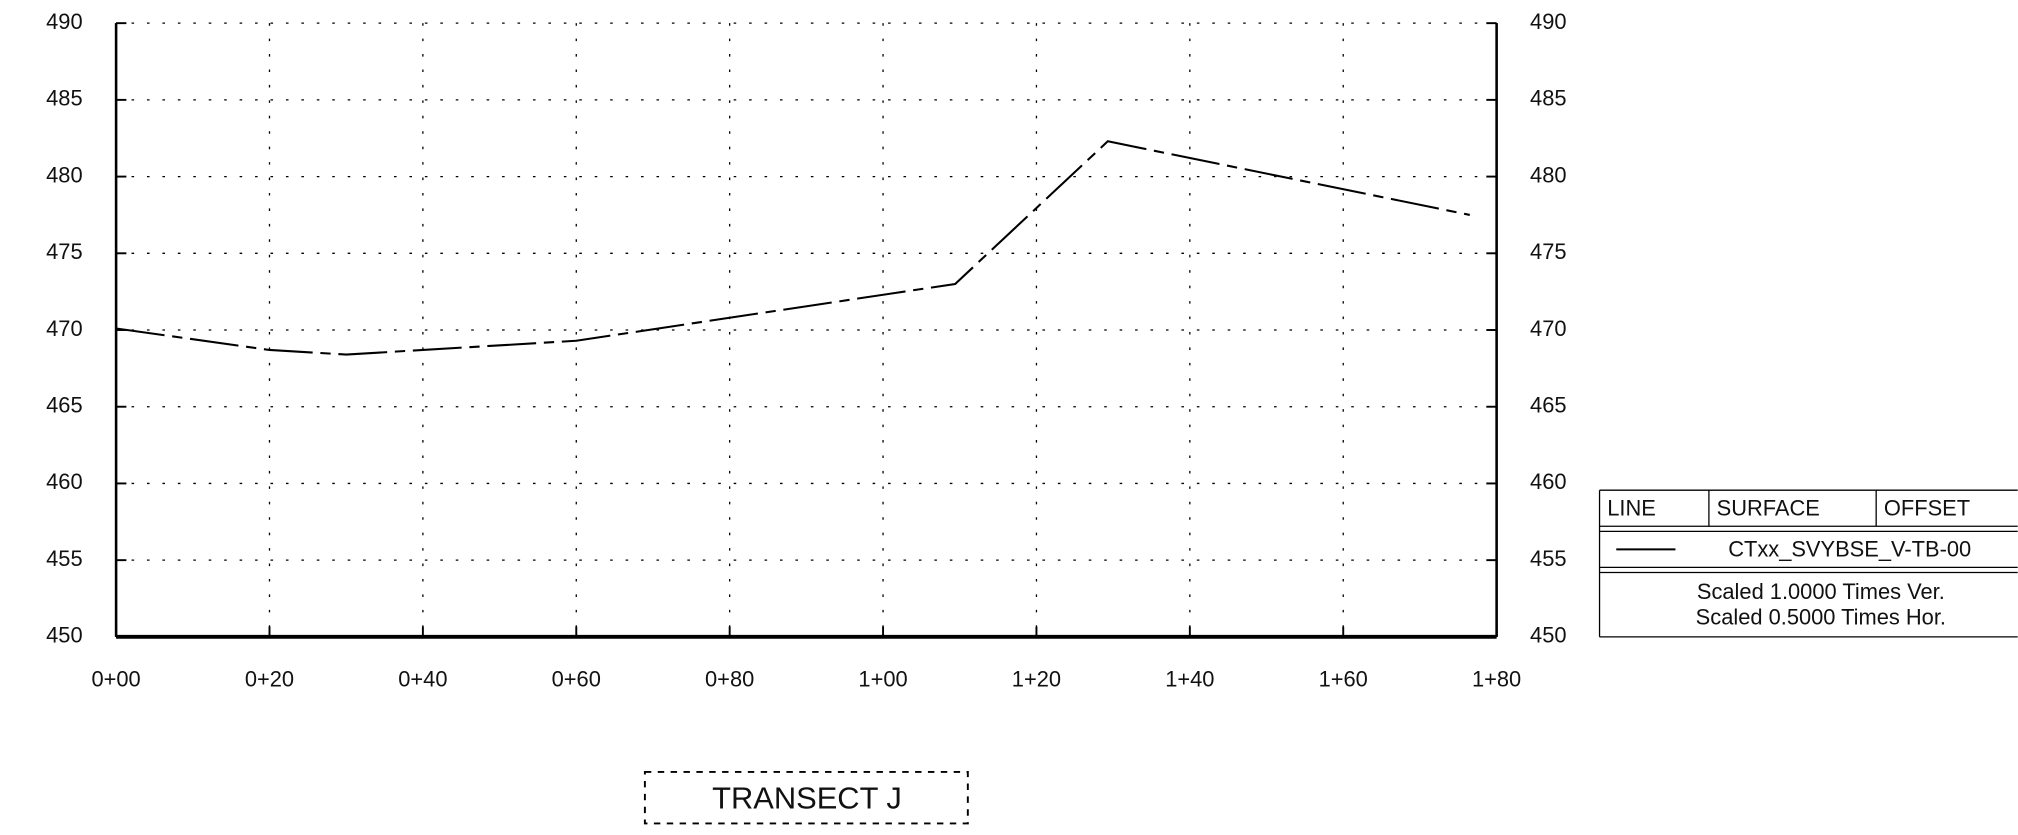 This screenshot has width=2018, height=835. What do you see at coordinates (1548, 98) in the screenshot?
I see `y2-tick-label: 485` at bounding box center [1548, 98].